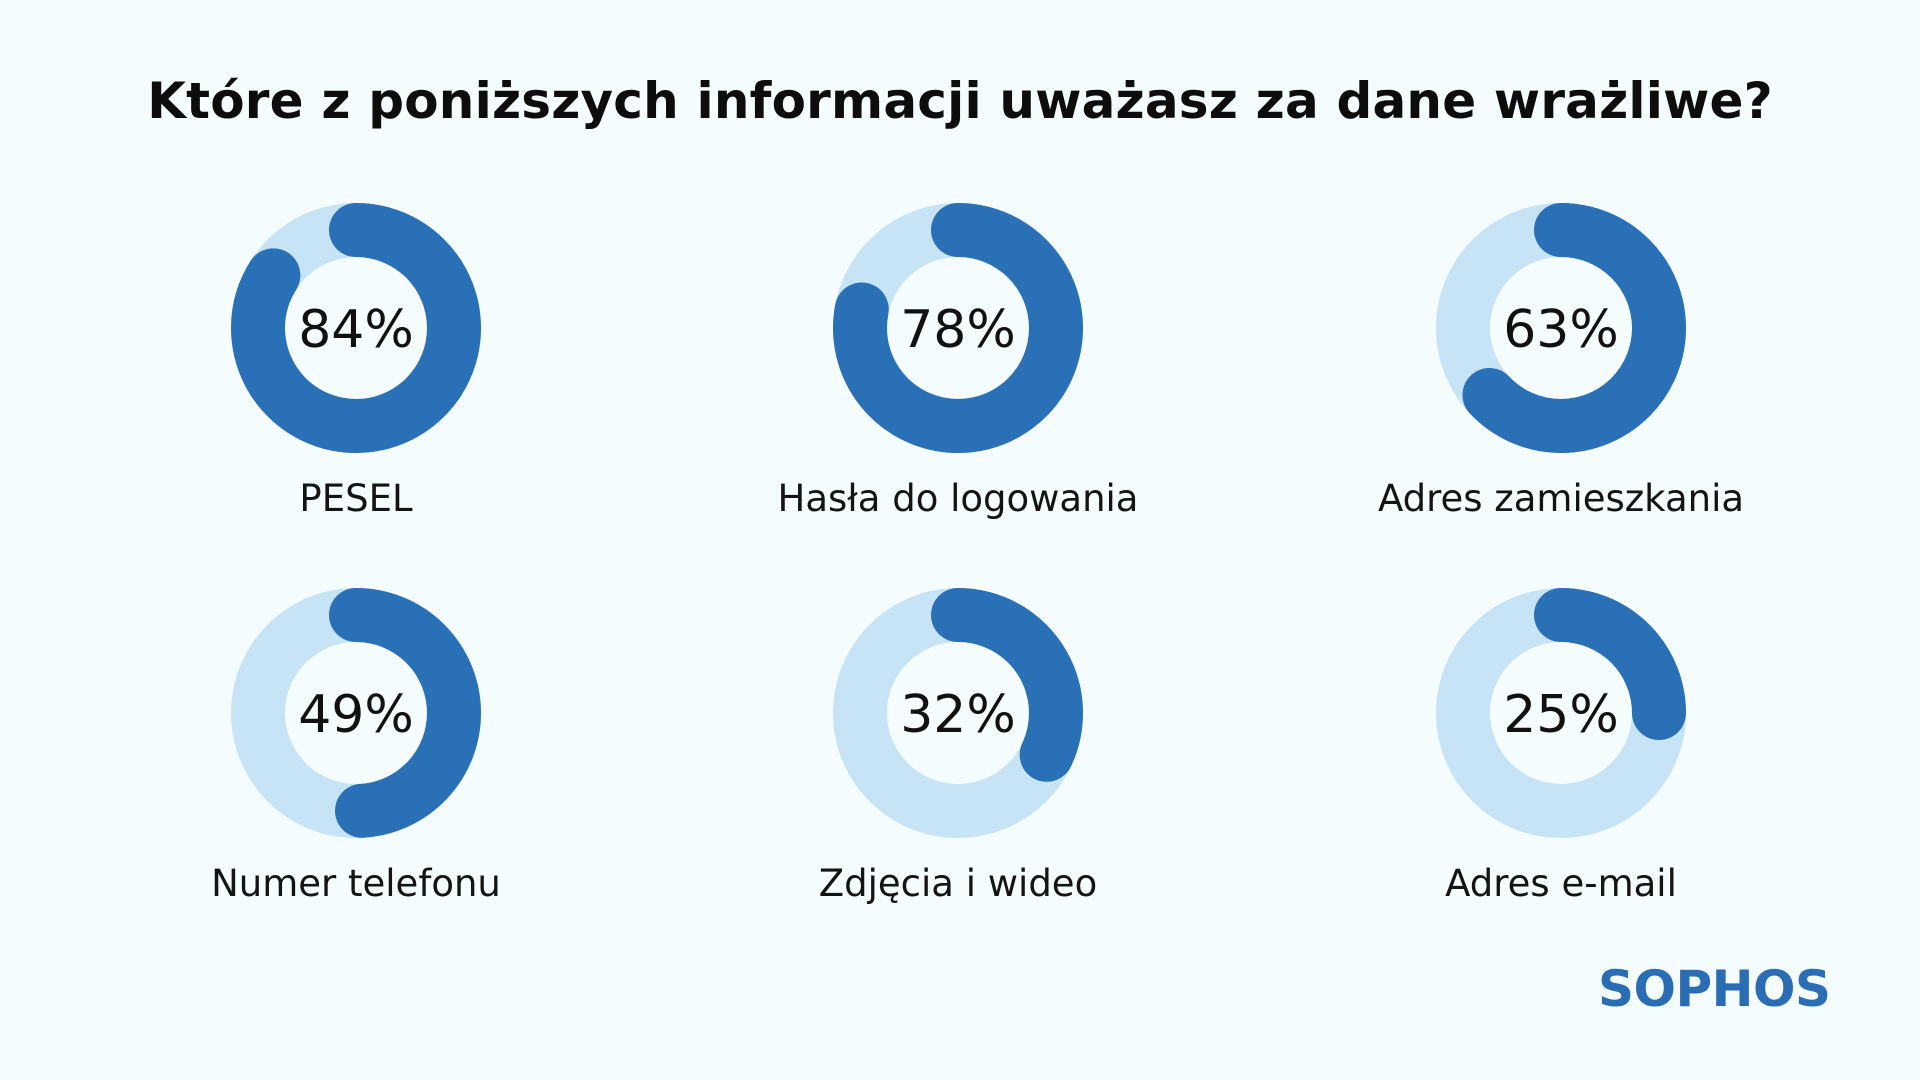 The height and width of the screenshot is (1080, 1920). I want to click on donut-value-label: 25%, so click(1561, 715).